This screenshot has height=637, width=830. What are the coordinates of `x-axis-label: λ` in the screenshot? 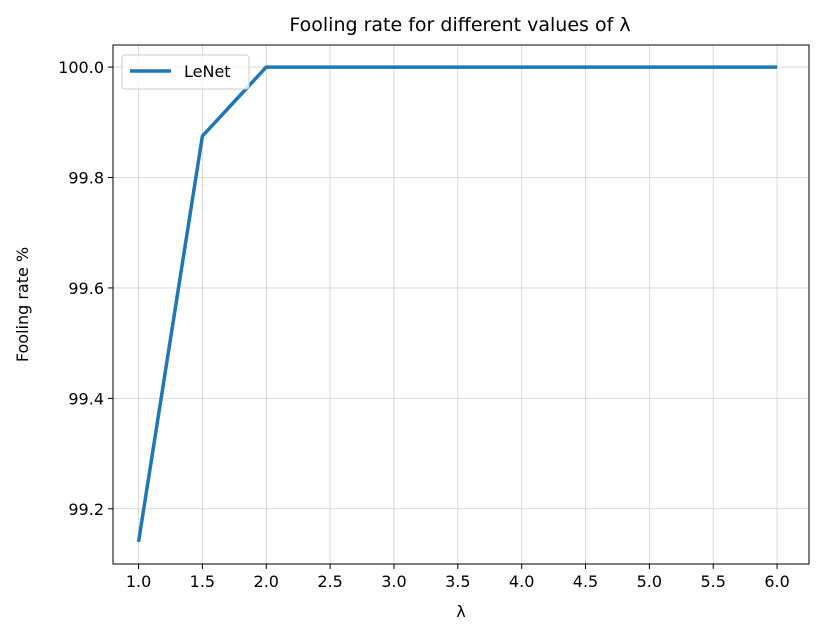 It's located at (460, 611).